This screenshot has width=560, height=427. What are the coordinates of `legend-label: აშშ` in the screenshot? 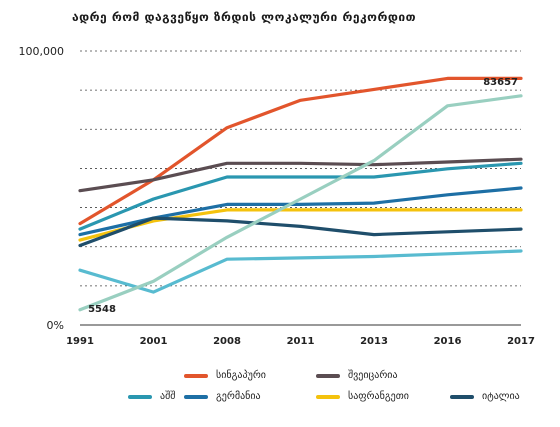 It's located at (168, 396).